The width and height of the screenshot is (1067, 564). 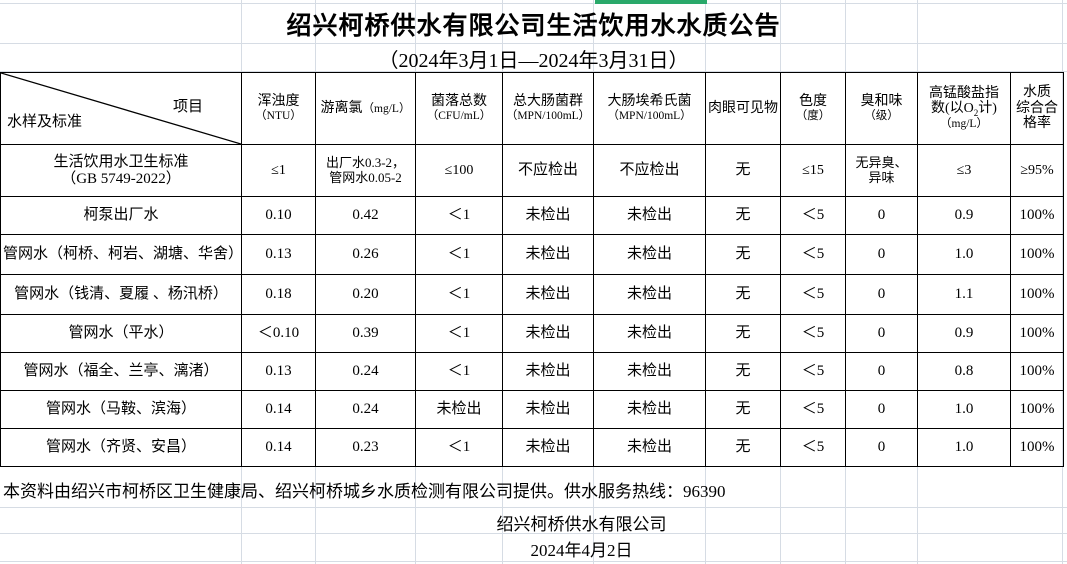 What do you see at coordinates (581, 524) in the screenshot?
I see `footer-company-text: 绍兴柯桥供水有限公司` at bounding box center [581, 524].